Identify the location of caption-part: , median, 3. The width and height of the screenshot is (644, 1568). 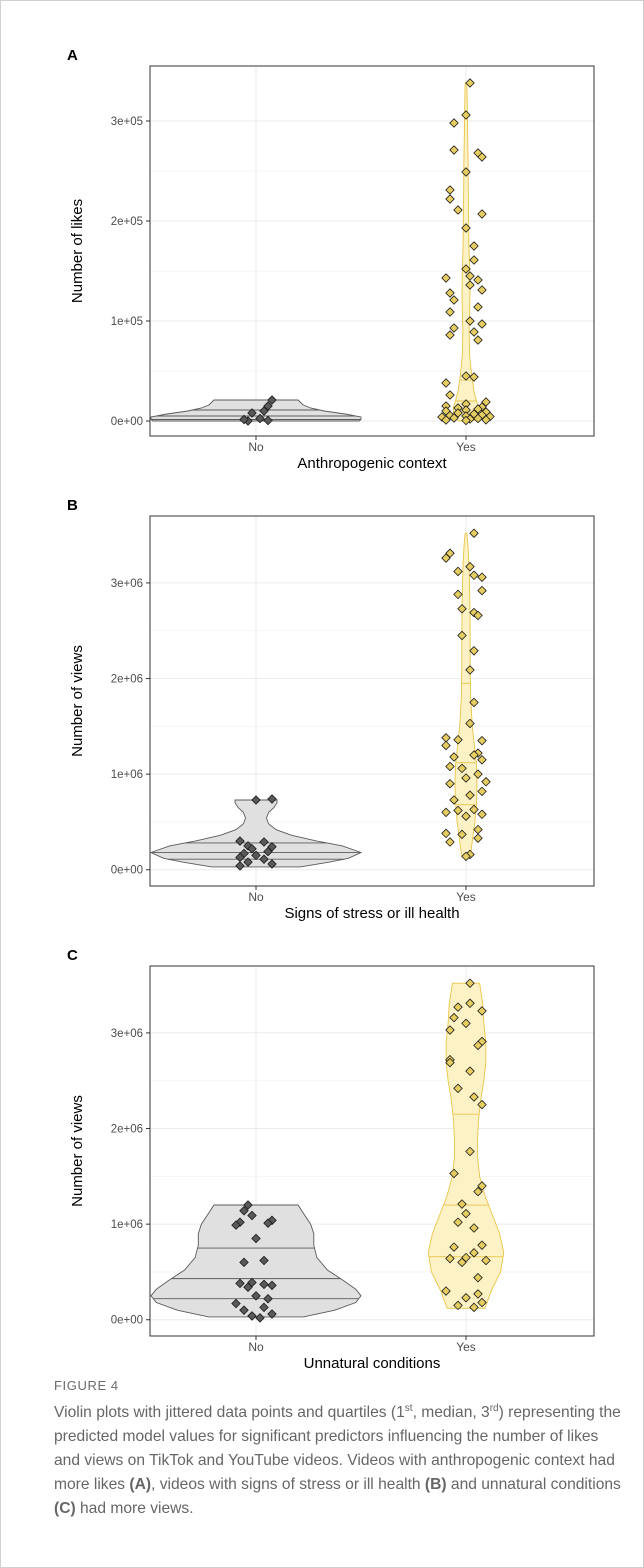
(451, 1412).